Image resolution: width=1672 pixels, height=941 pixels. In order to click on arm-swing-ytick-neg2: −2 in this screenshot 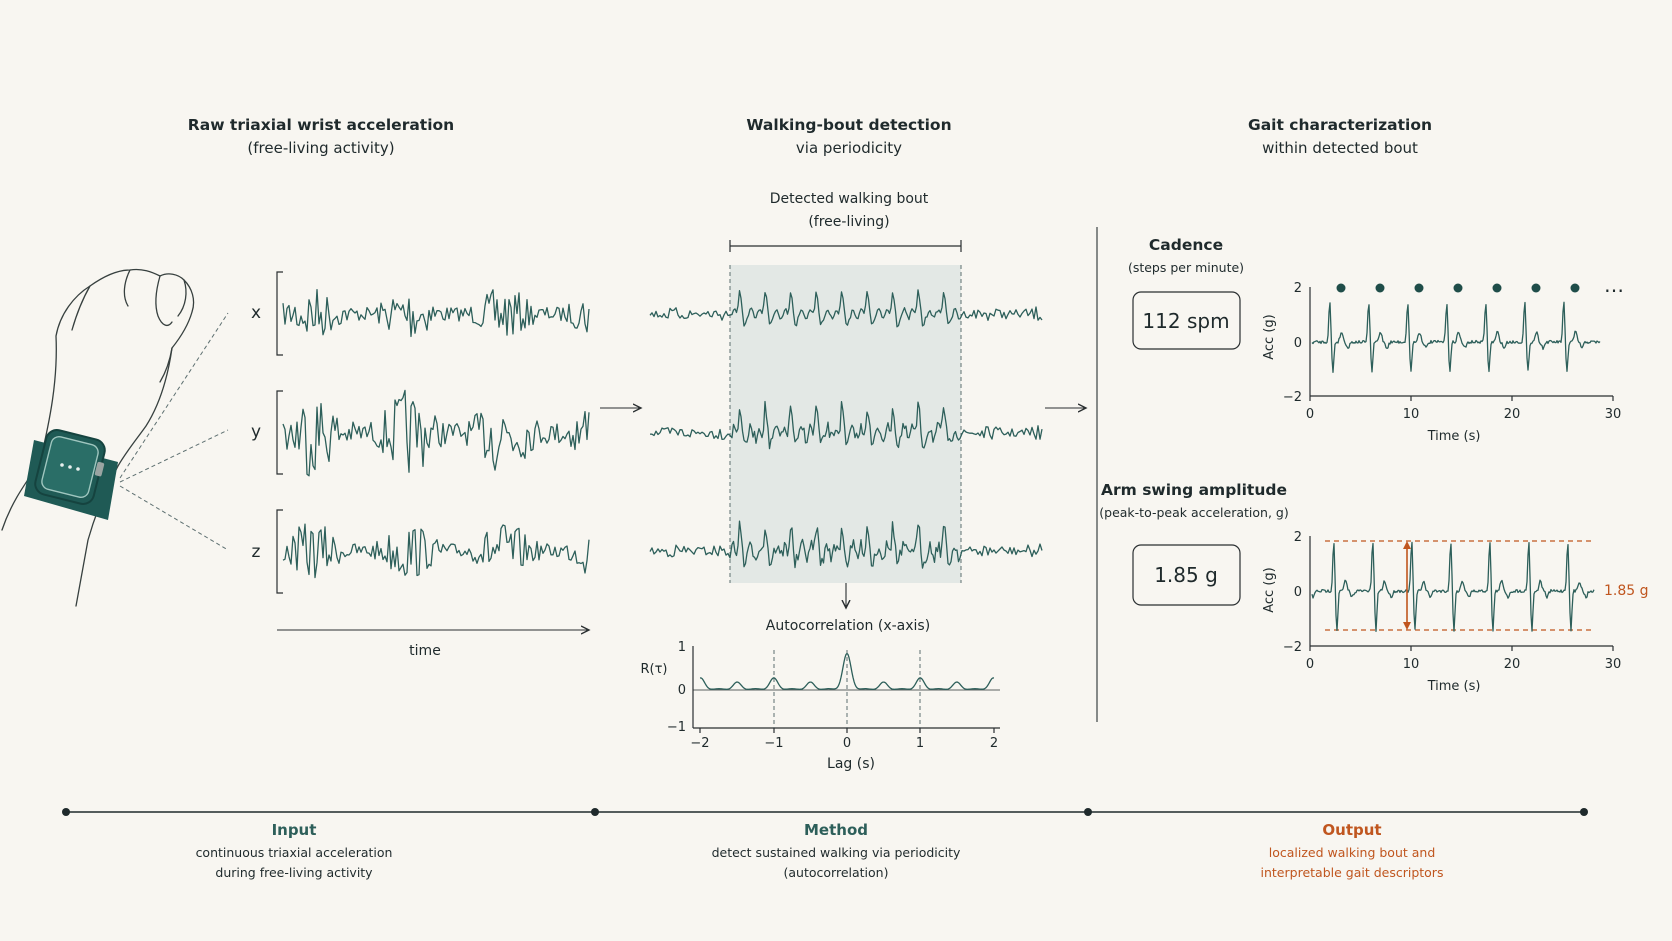, I will do `click(1292, 647)`.